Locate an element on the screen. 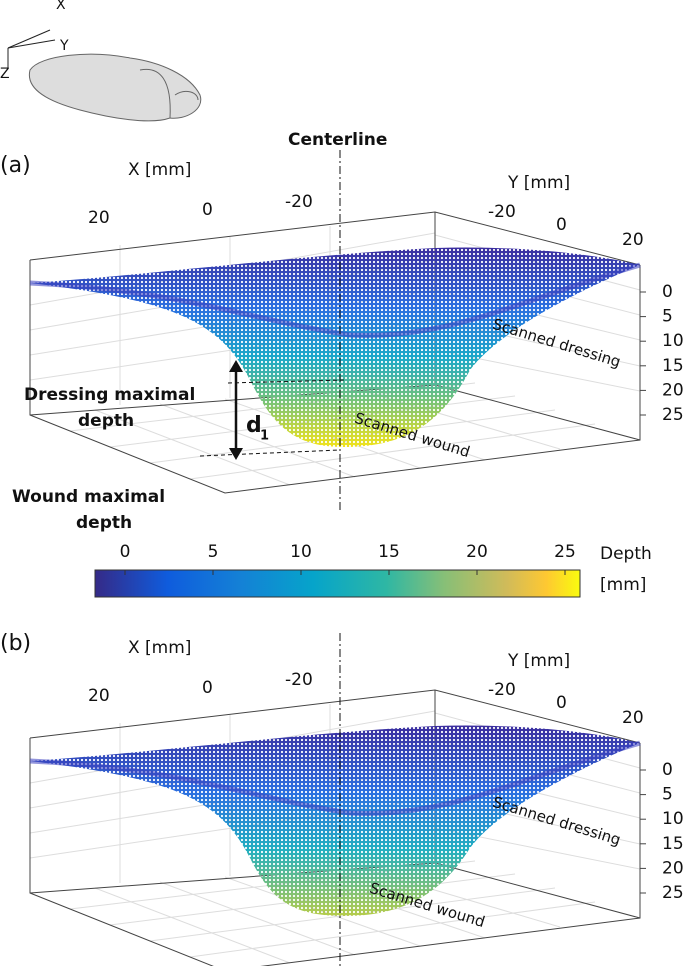  icon-z: Z is located at coordinates (5, 74).